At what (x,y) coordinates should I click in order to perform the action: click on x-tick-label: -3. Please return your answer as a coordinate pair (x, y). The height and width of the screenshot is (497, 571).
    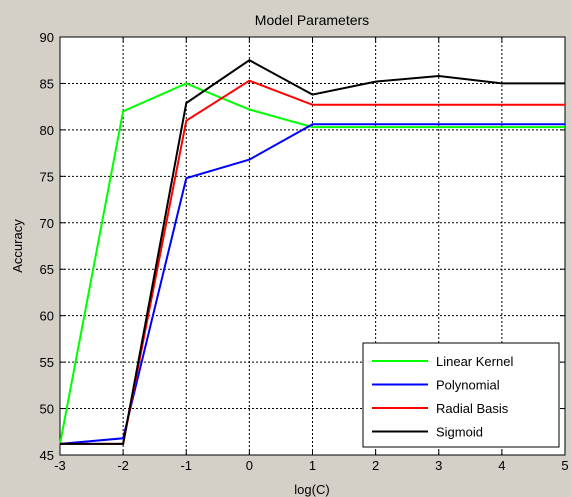
    Looking at the image, I should click on (60, 465).